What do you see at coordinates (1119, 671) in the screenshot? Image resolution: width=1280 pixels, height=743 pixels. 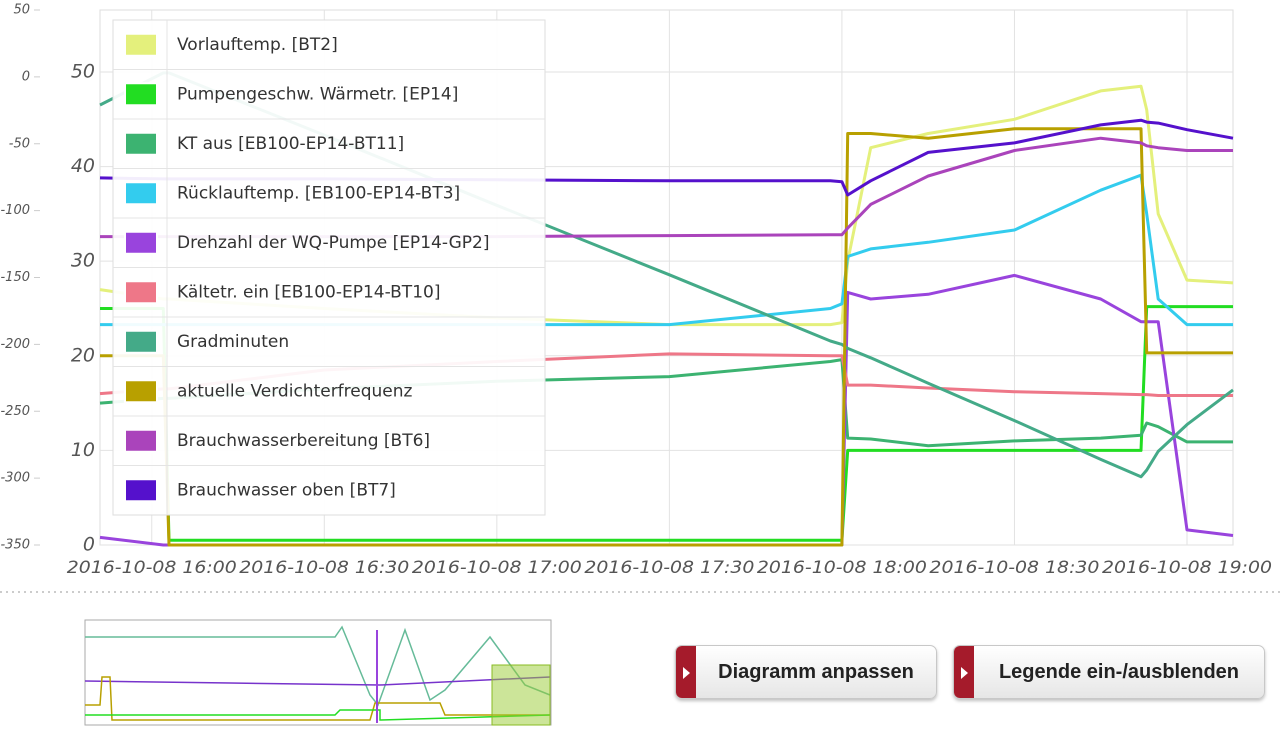 I see `button-label: Legende ein-/ausblenden` at bounding box center [1119, 671].